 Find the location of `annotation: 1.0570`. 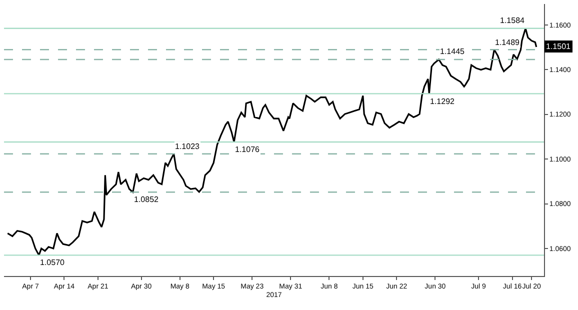

annotation: 1.0570 is located at coordinates (53, 262).